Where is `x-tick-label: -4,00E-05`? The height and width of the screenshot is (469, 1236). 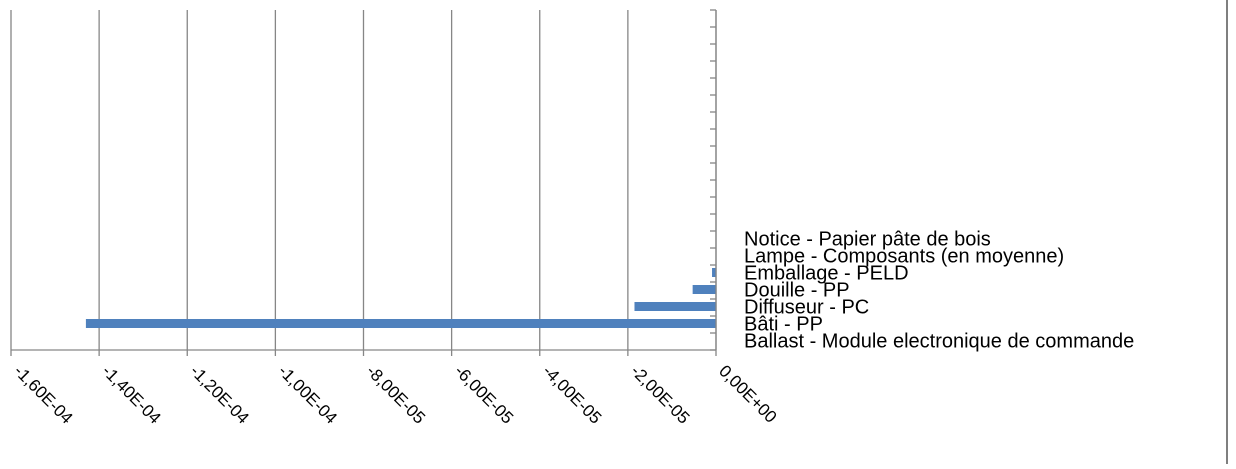
x-tick-label: -4,00E-05 is located at coordinates (572, 394).